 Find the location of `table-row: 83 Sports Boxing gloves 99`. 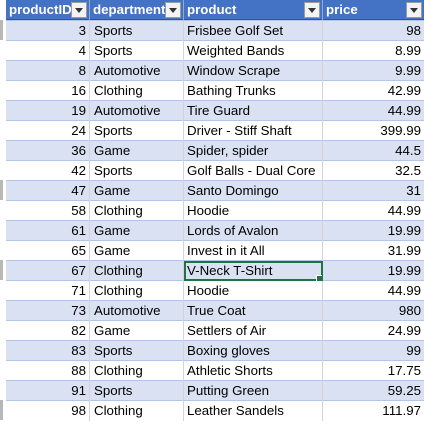

table-row: 83 Sports Boxing gloves 99 is located at coordinates (215, 350).